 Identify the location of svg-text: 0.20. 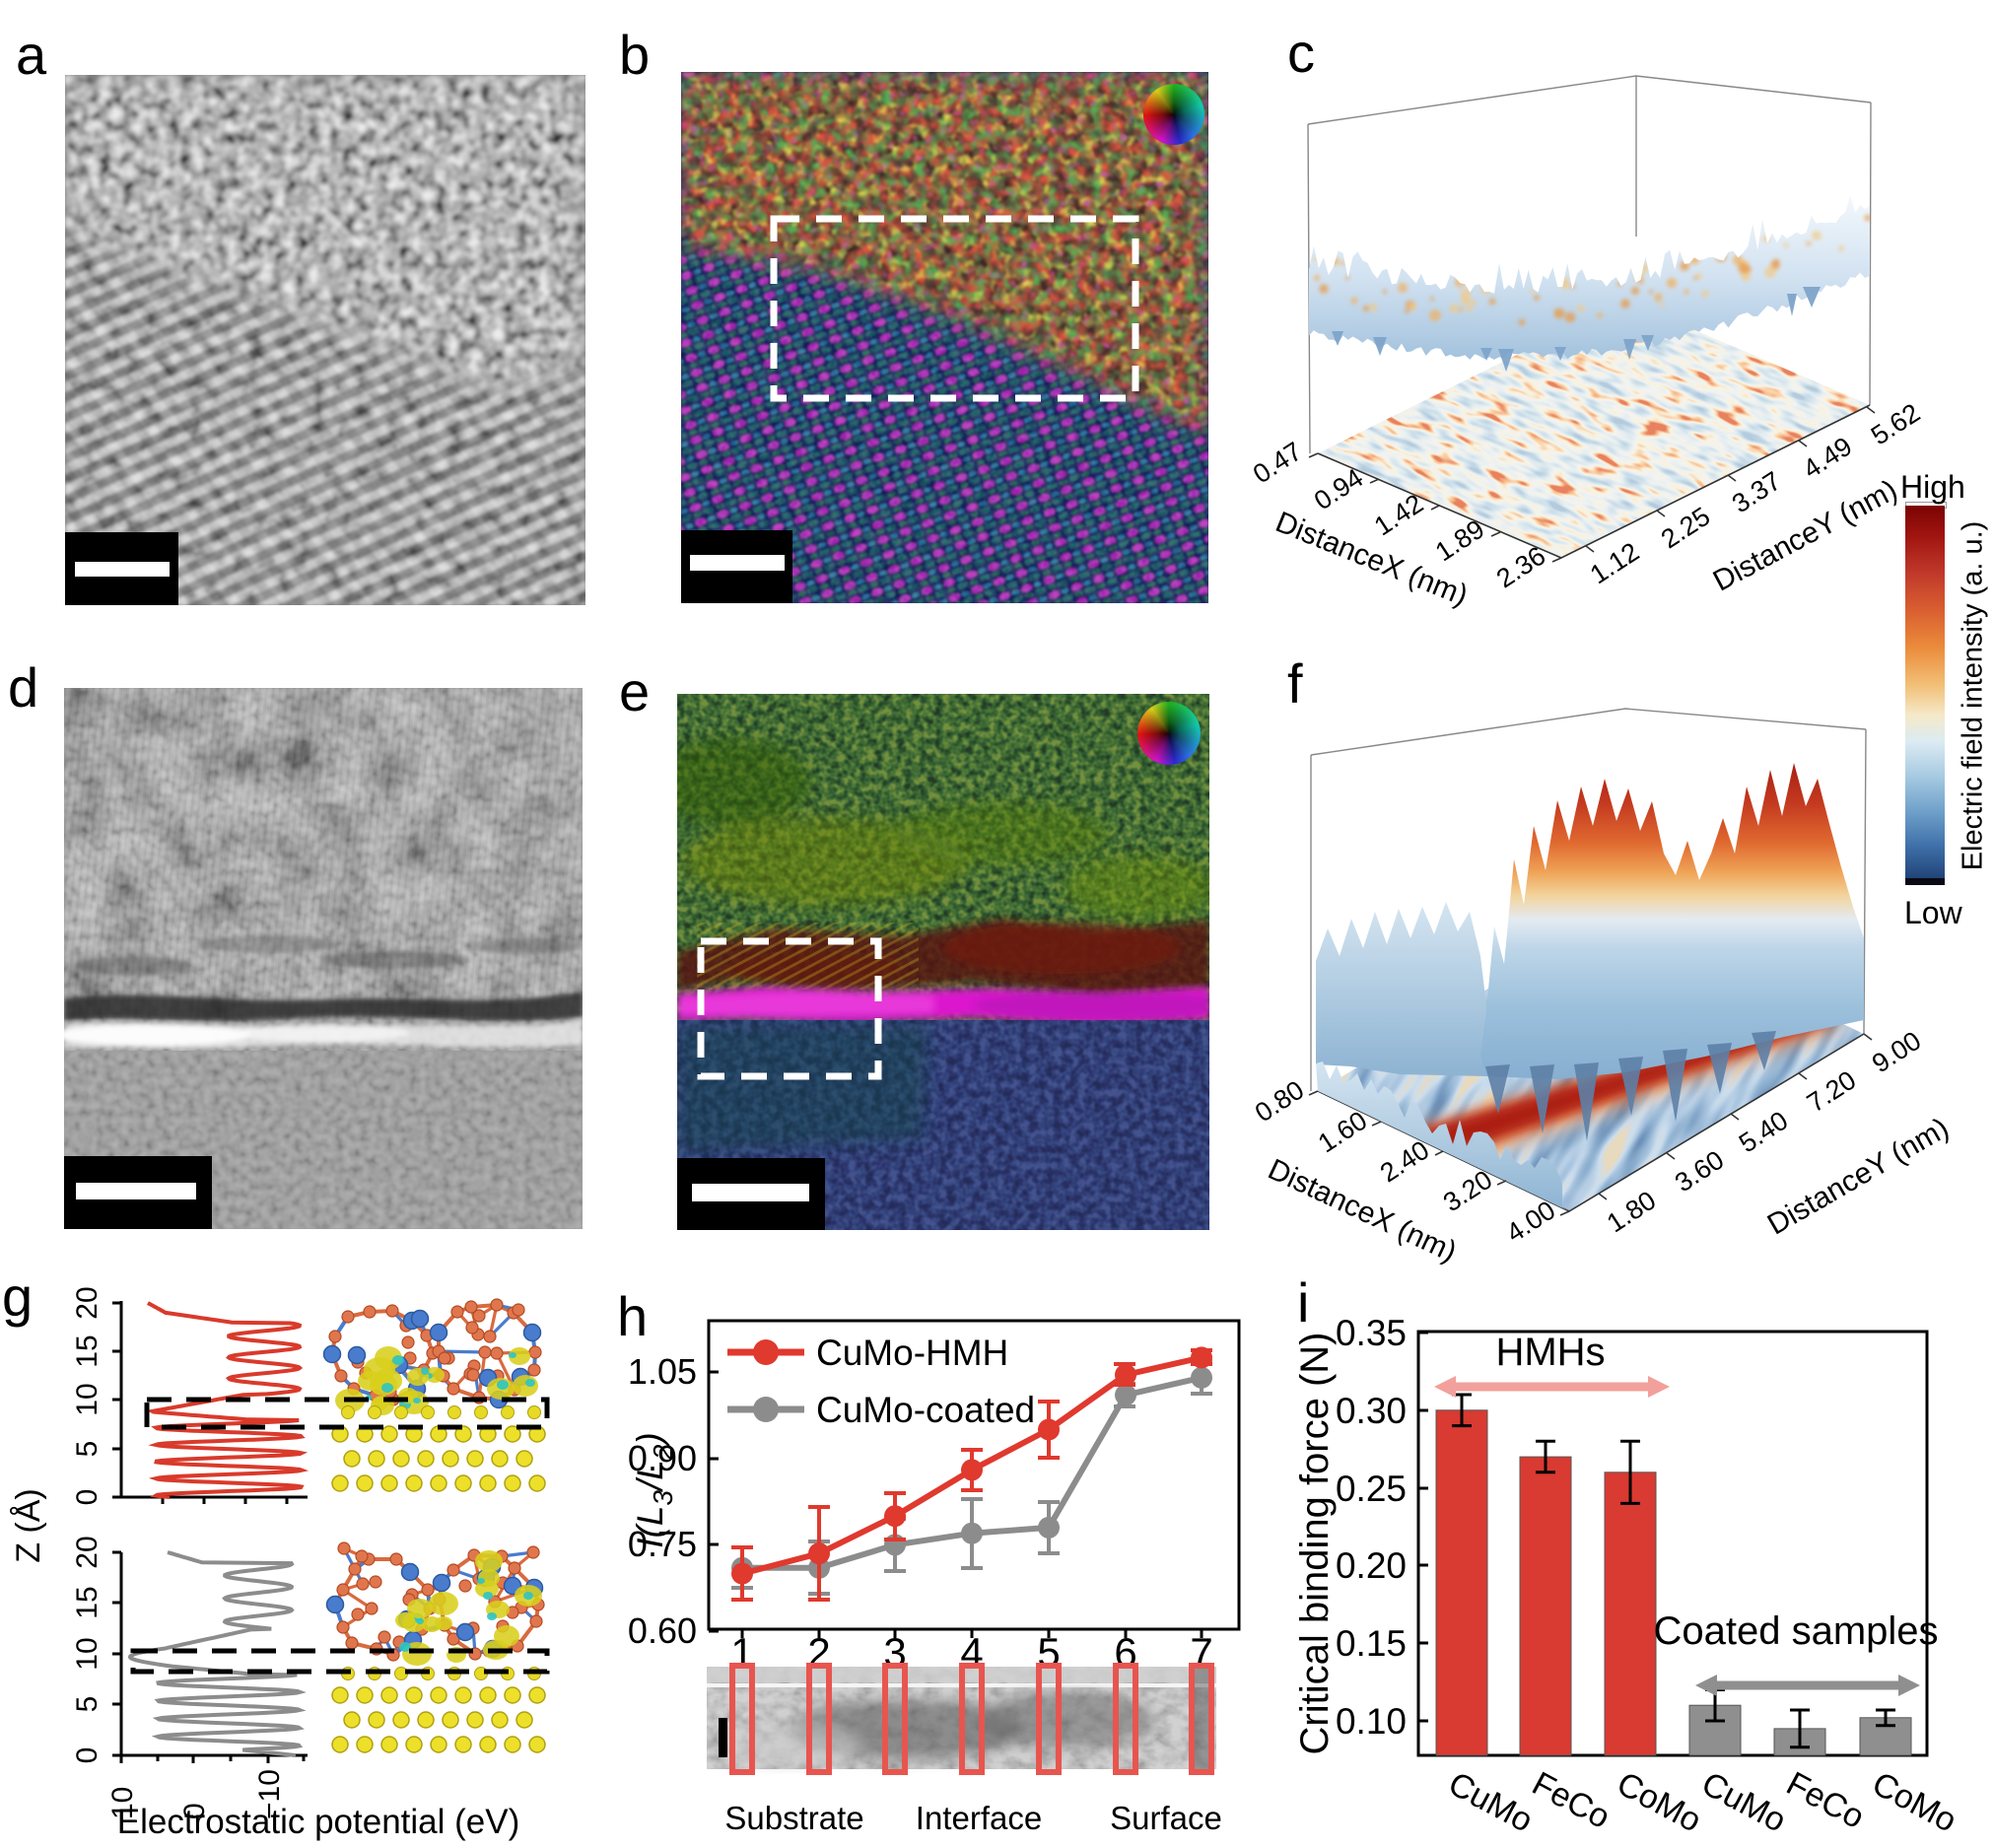
(1372, 1565).